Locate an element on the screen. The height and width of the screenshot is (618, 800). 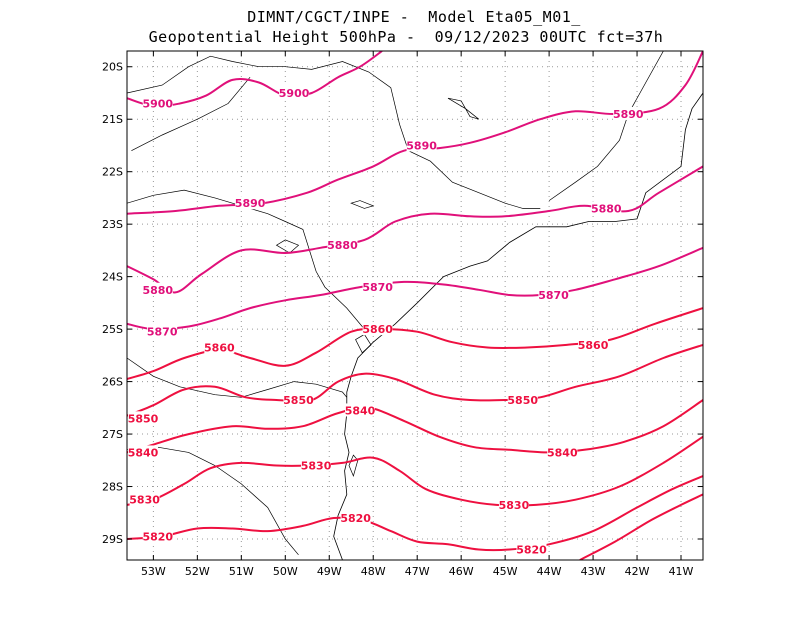
contour-label-5820-1: 5820 is located at coordinates (355, 518).